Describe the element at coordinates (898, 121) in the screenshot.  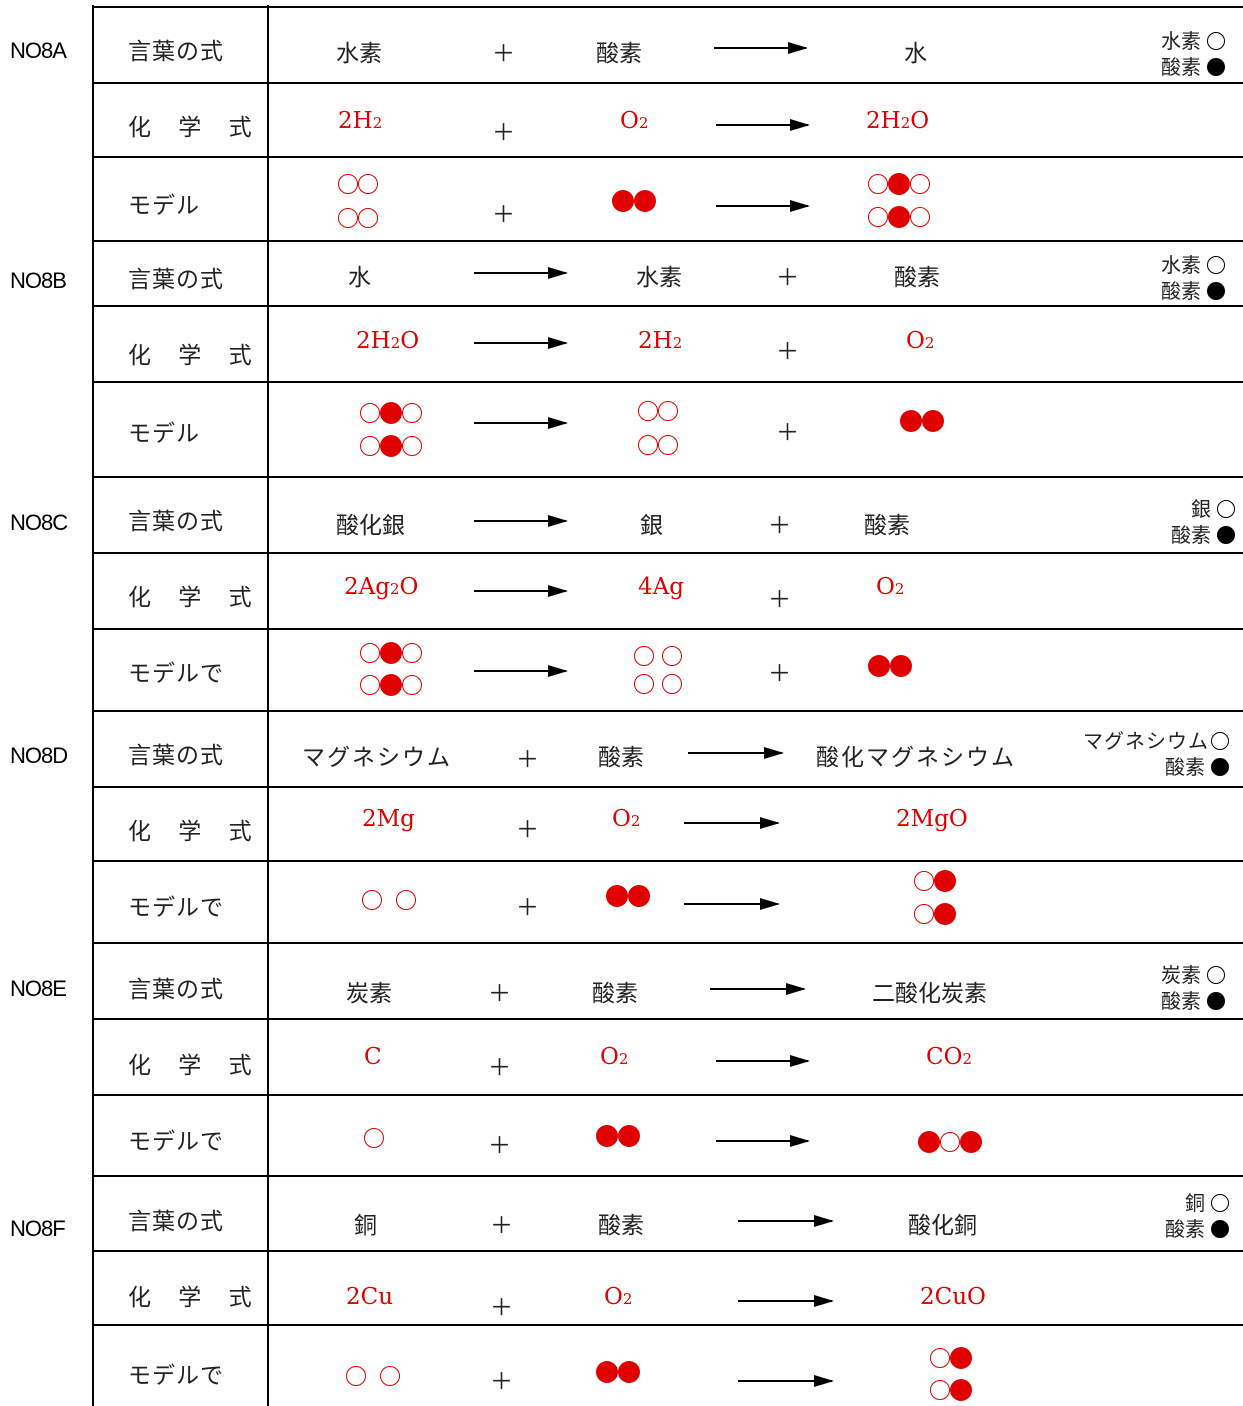
I see `formula-product: 2H2O` at that location.